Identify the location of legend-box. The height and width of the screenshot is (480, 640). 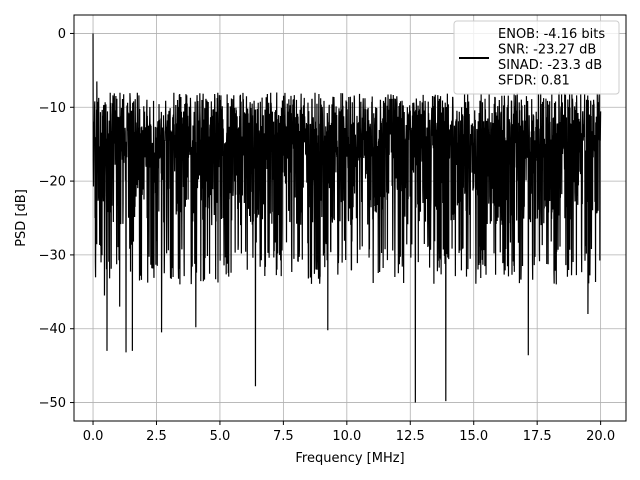
(536, 57).